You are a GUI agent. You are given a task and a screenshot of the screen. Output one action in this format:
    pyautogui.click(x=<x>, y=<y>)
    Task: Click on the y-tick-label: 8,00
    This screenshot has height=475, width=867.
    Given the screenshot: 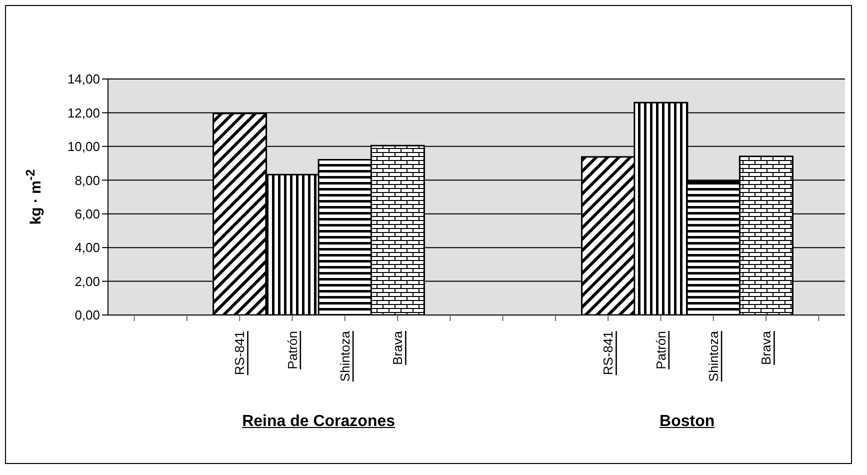 What is the action you would take?
    pyautogui.click(x=87, y=180)
    